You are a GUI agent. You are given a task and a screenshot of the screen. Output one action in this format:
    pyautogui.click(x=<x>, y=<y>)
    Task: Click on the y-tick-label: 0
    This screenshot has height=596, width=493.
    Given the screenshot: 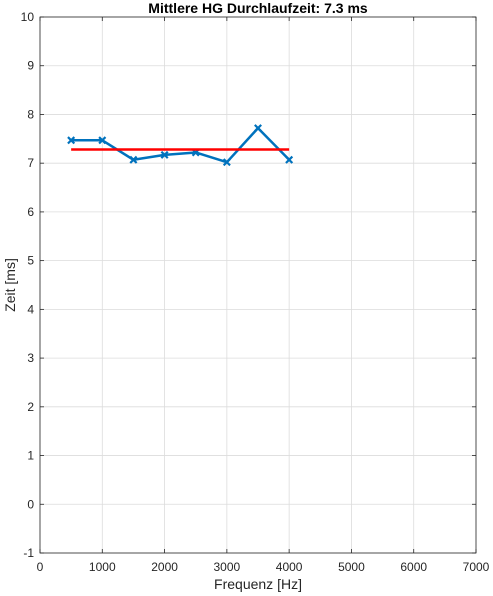 What is the action you would take?
    pyautogui.click(x=30, y=504)
    